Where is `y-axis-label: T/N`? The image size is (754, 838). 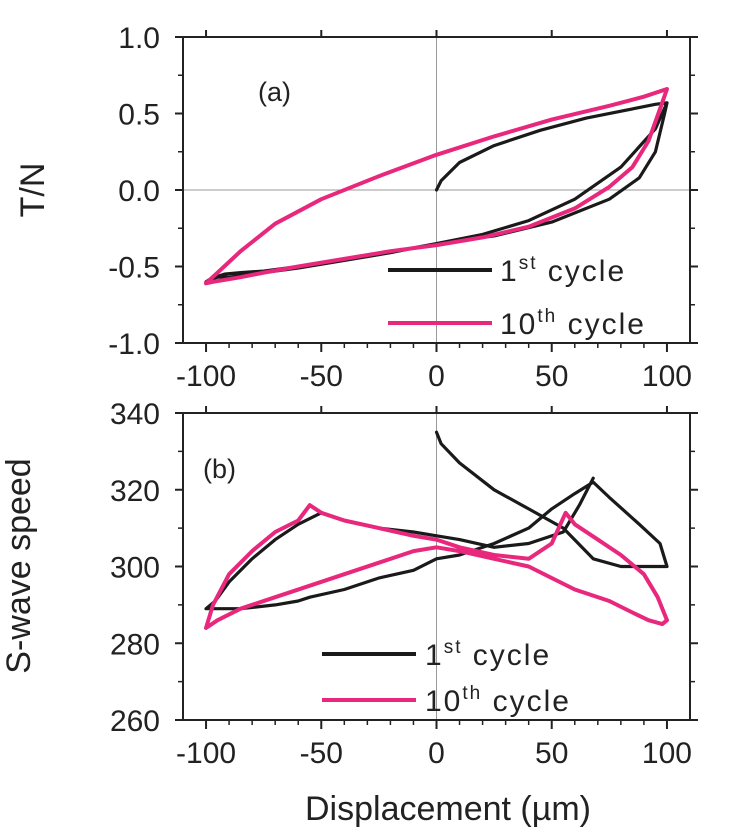
y-axis-label: T/N is located at coordinates (33, 190).